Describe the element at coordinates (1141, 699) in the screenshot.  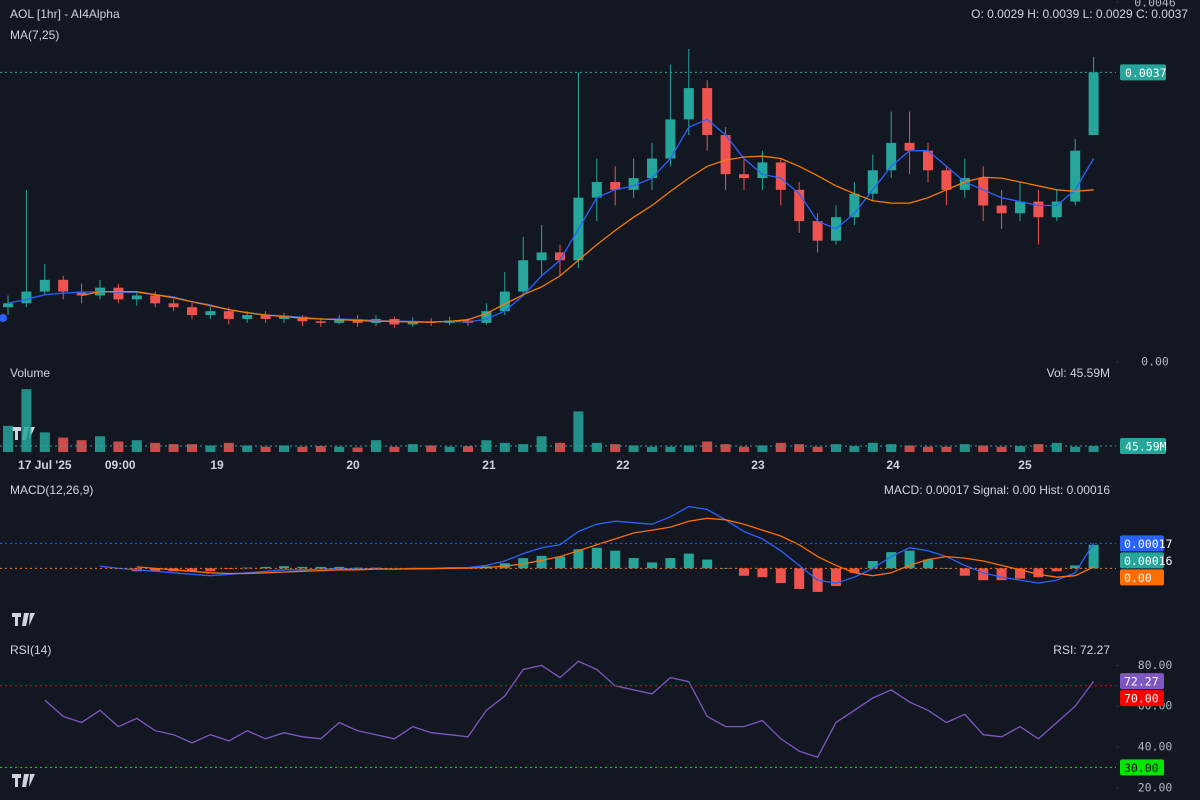
I see `value-tag-label: 70.00` at that location.